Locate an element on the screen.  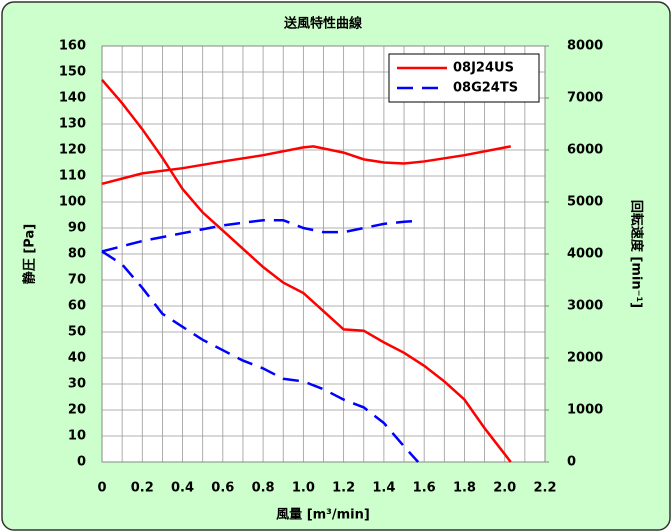
y-tick-label: 130 is located at coordinates (72, 124).